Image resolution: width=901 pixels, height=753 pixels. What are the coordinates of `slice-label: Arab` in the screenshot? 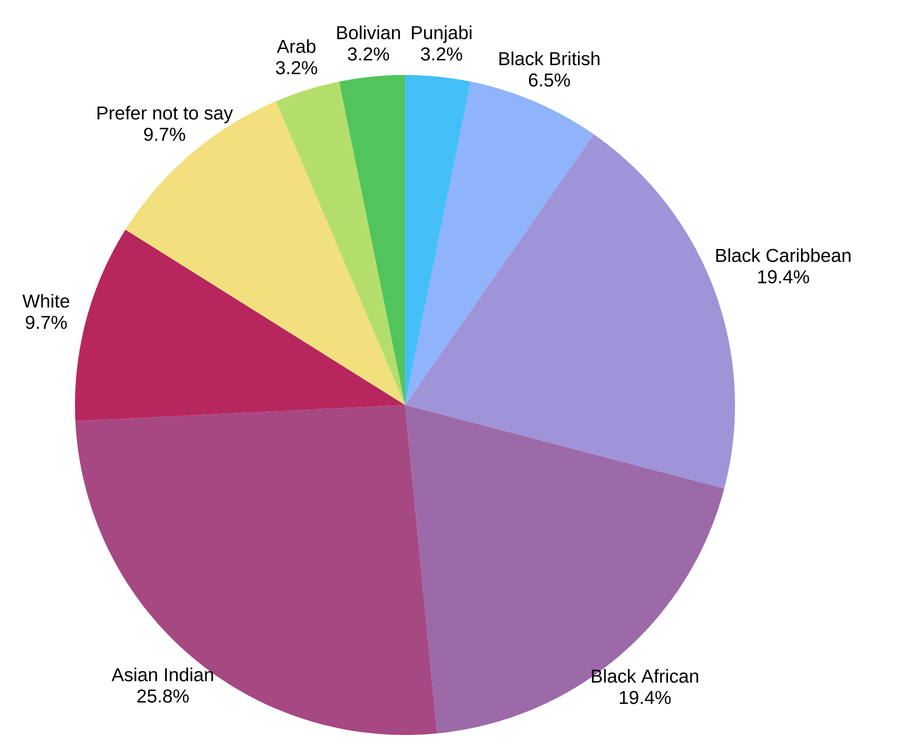 It's located at (296, 46).